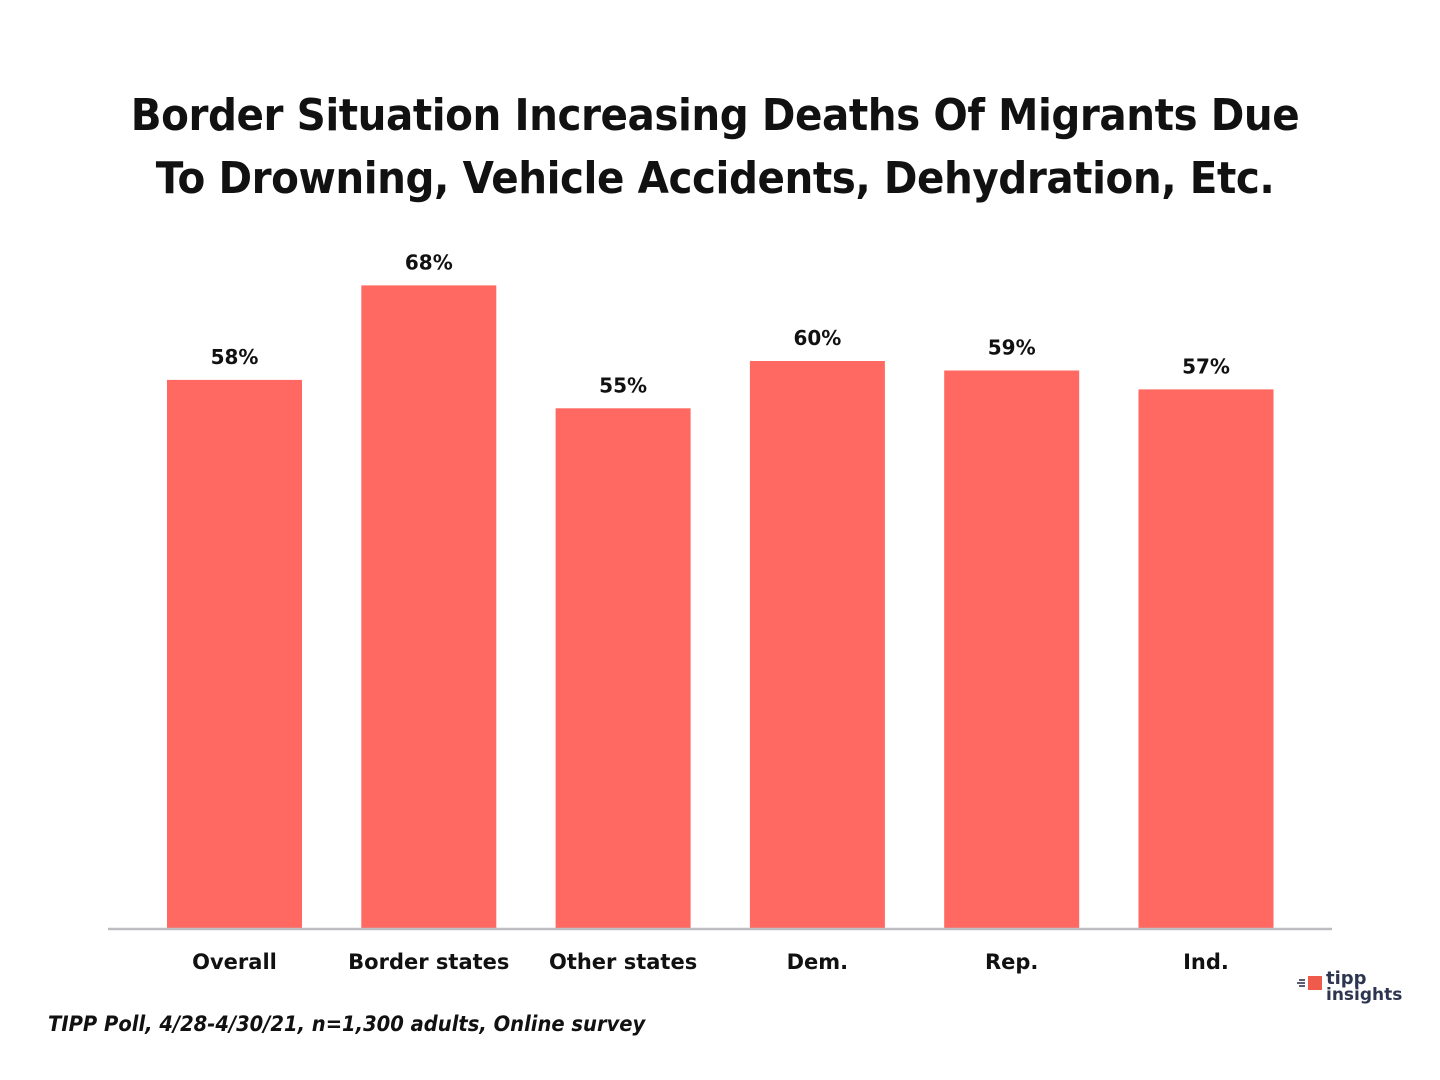 This screenshot has width=1440, height=1080. I want to click on data-label: 55%, so click(623, 385).